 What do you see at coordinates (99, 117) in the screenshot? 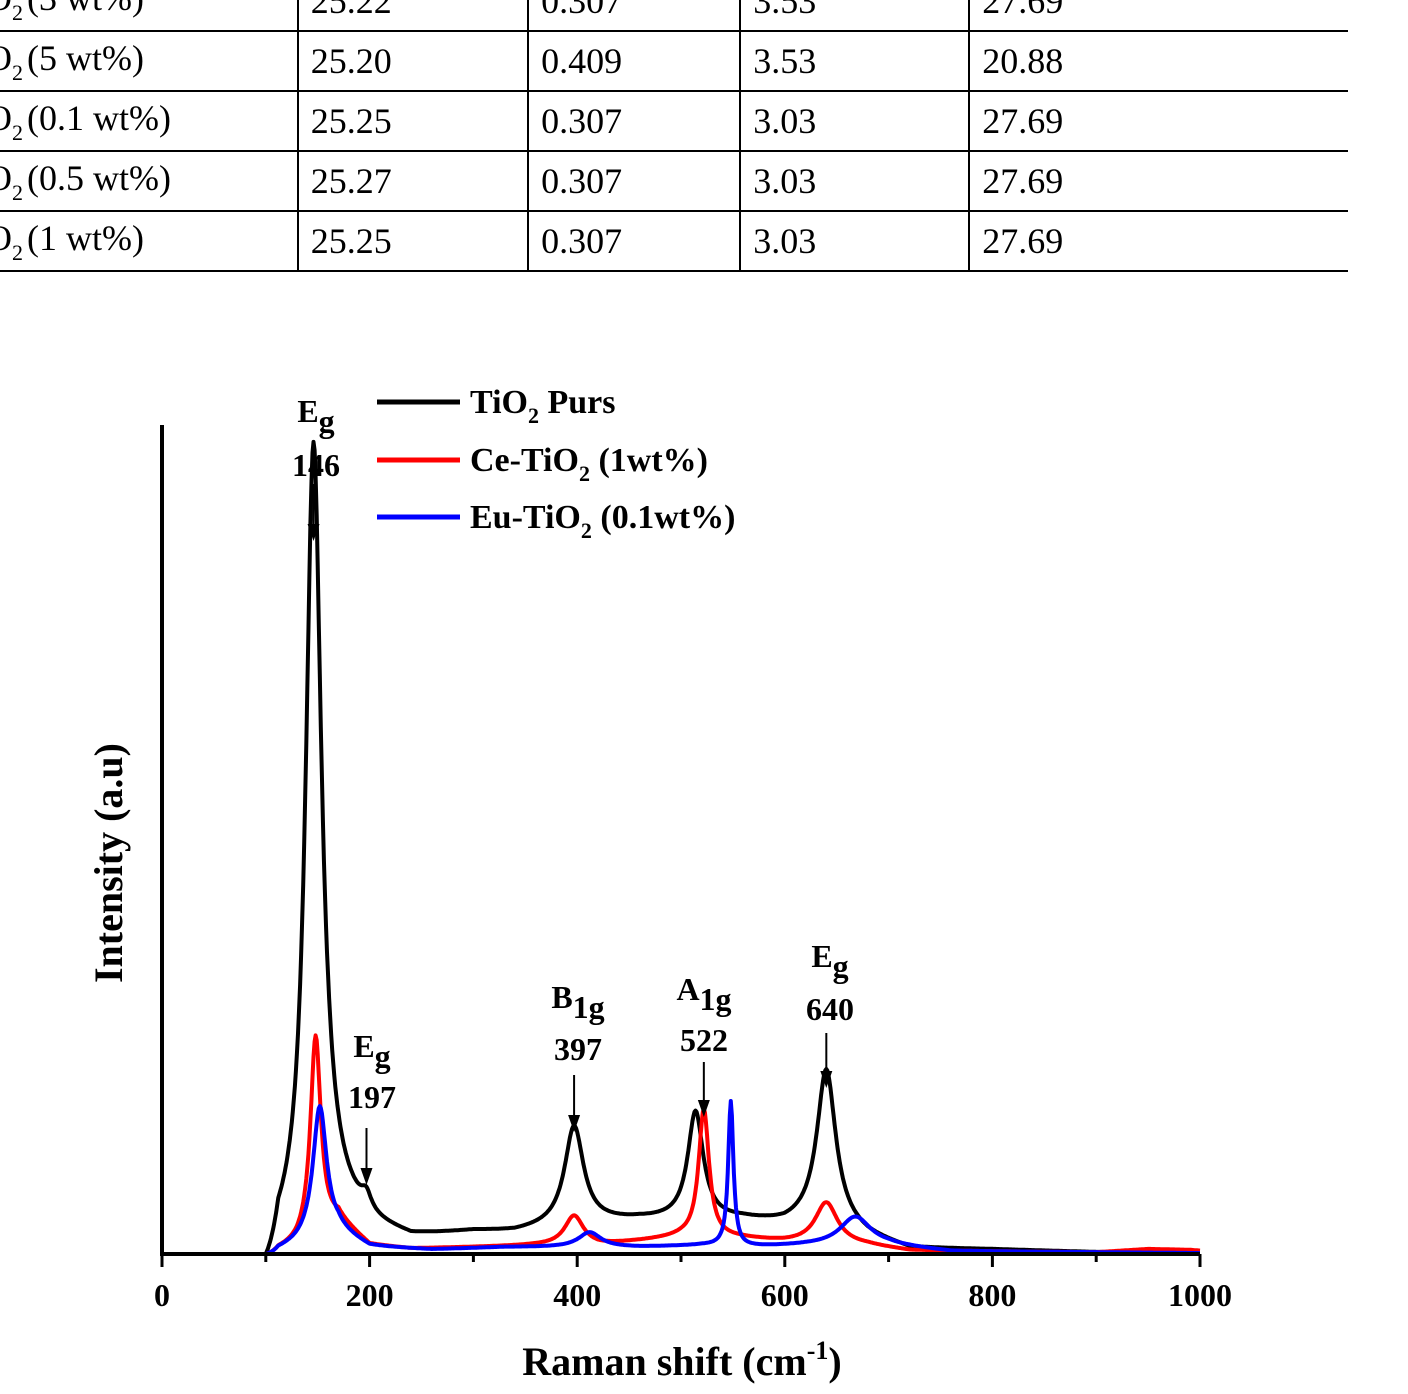
I see `row-label-suffix: (0.1 wt%)` at bounding box center [99, 117].